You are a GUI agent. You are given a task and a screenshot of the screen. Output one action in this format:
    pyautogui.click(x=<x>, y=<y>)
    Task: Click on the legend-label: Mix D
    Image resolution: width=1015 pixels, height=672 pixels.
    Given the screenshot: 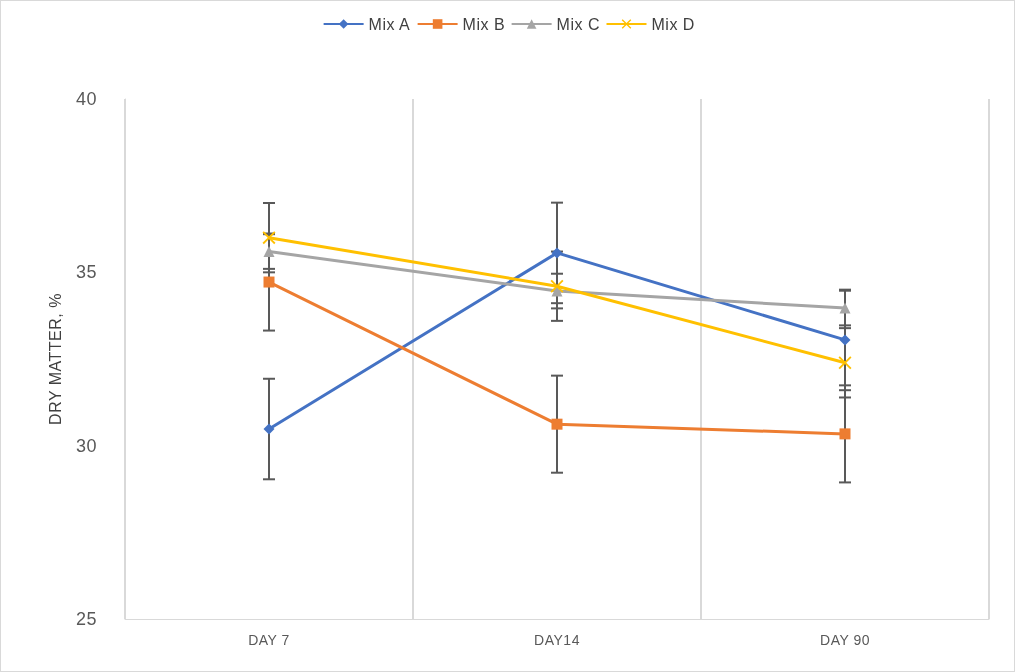 What is the action you would take?
    pyautogui.click(x=673, y=24)
    